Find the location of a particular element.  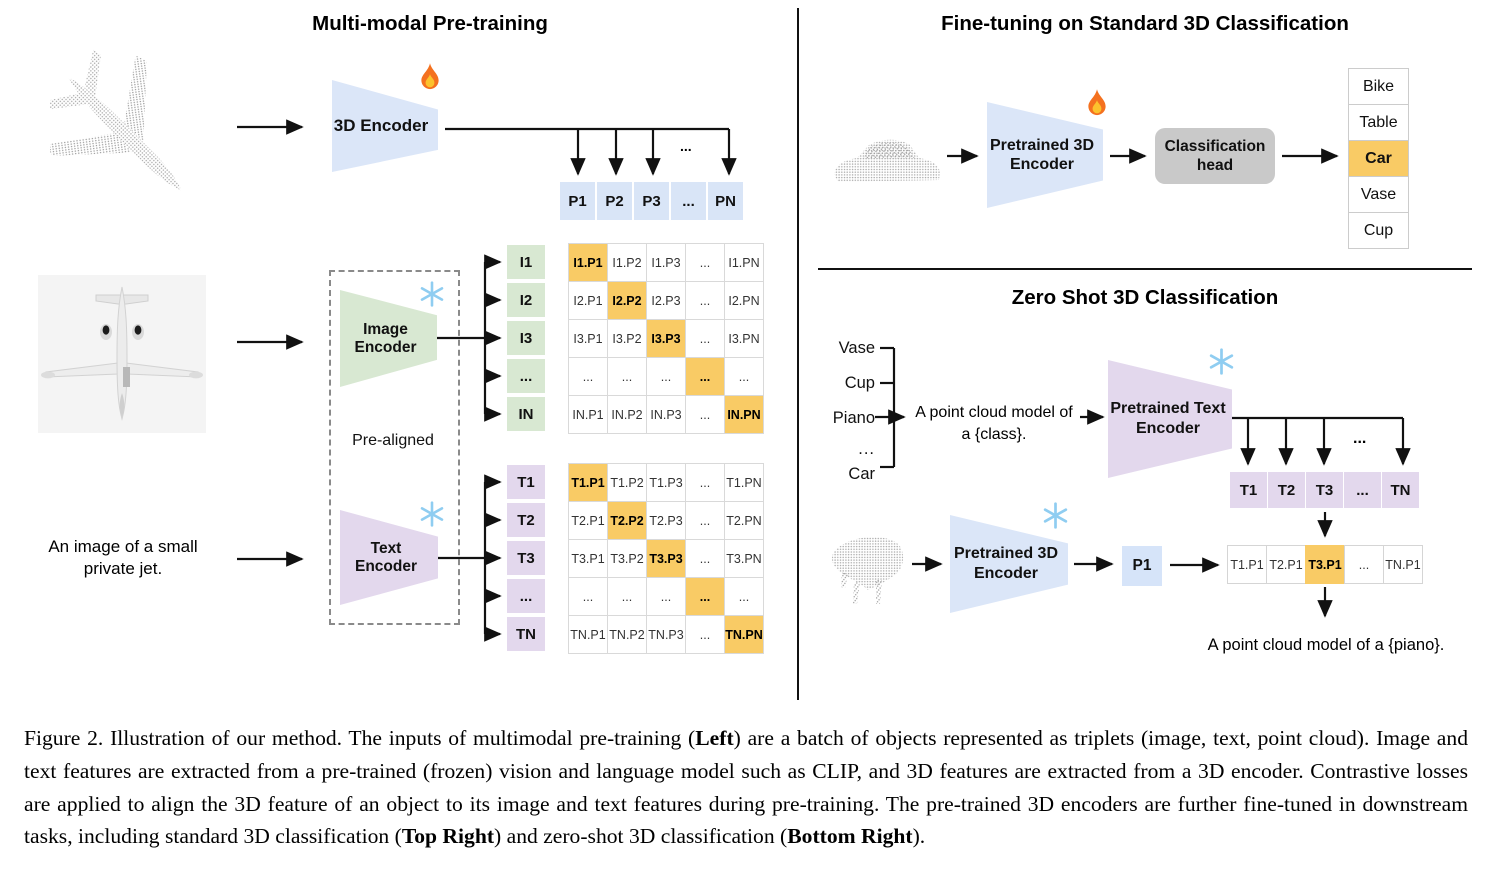

p-feature-row: P1 P2 P3... PN is located at coordinates (651, 201).